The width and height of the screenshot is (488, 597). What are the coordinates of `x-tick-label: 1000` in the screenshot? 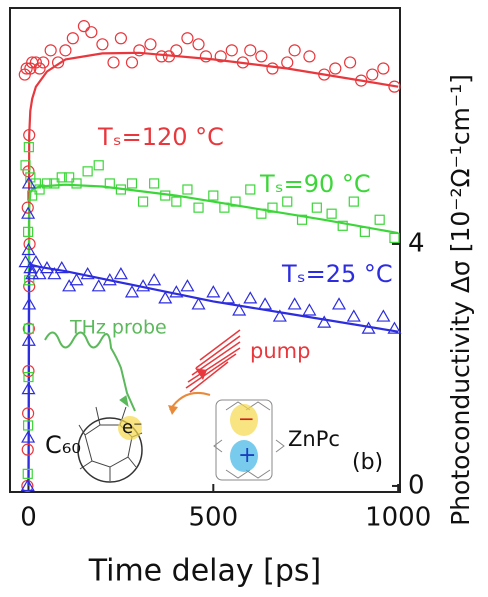 It's located at (398, 518).